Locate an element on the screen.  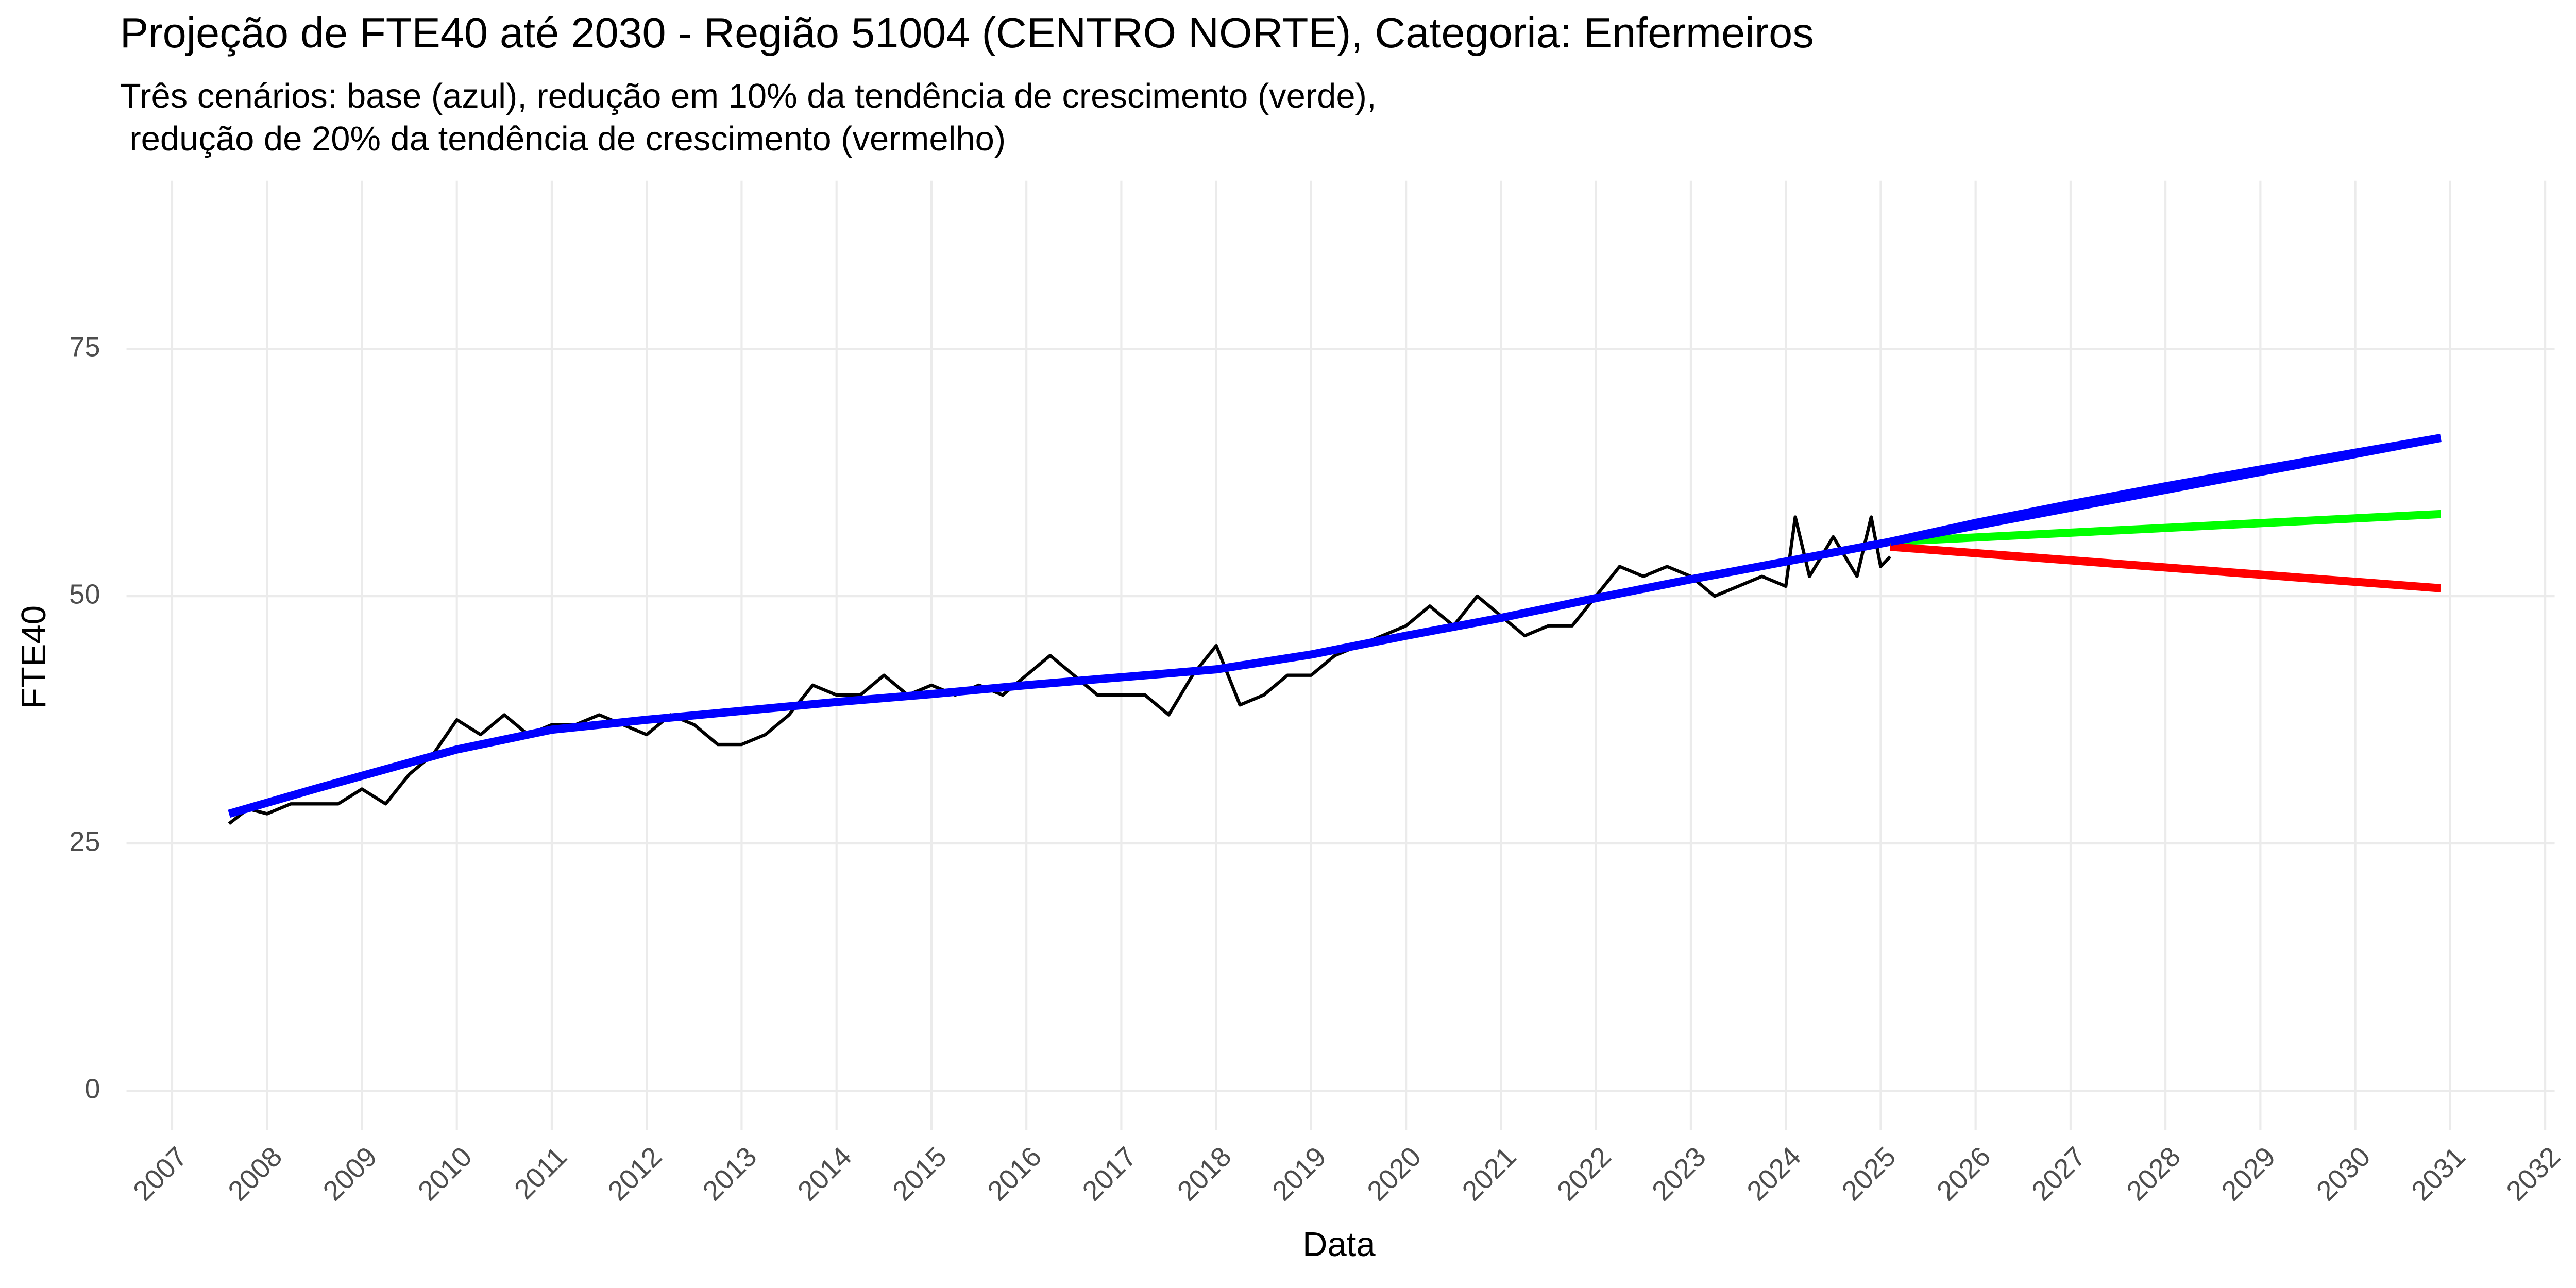
y-axis-title: FTE40 is located at coordinates (33, 657).